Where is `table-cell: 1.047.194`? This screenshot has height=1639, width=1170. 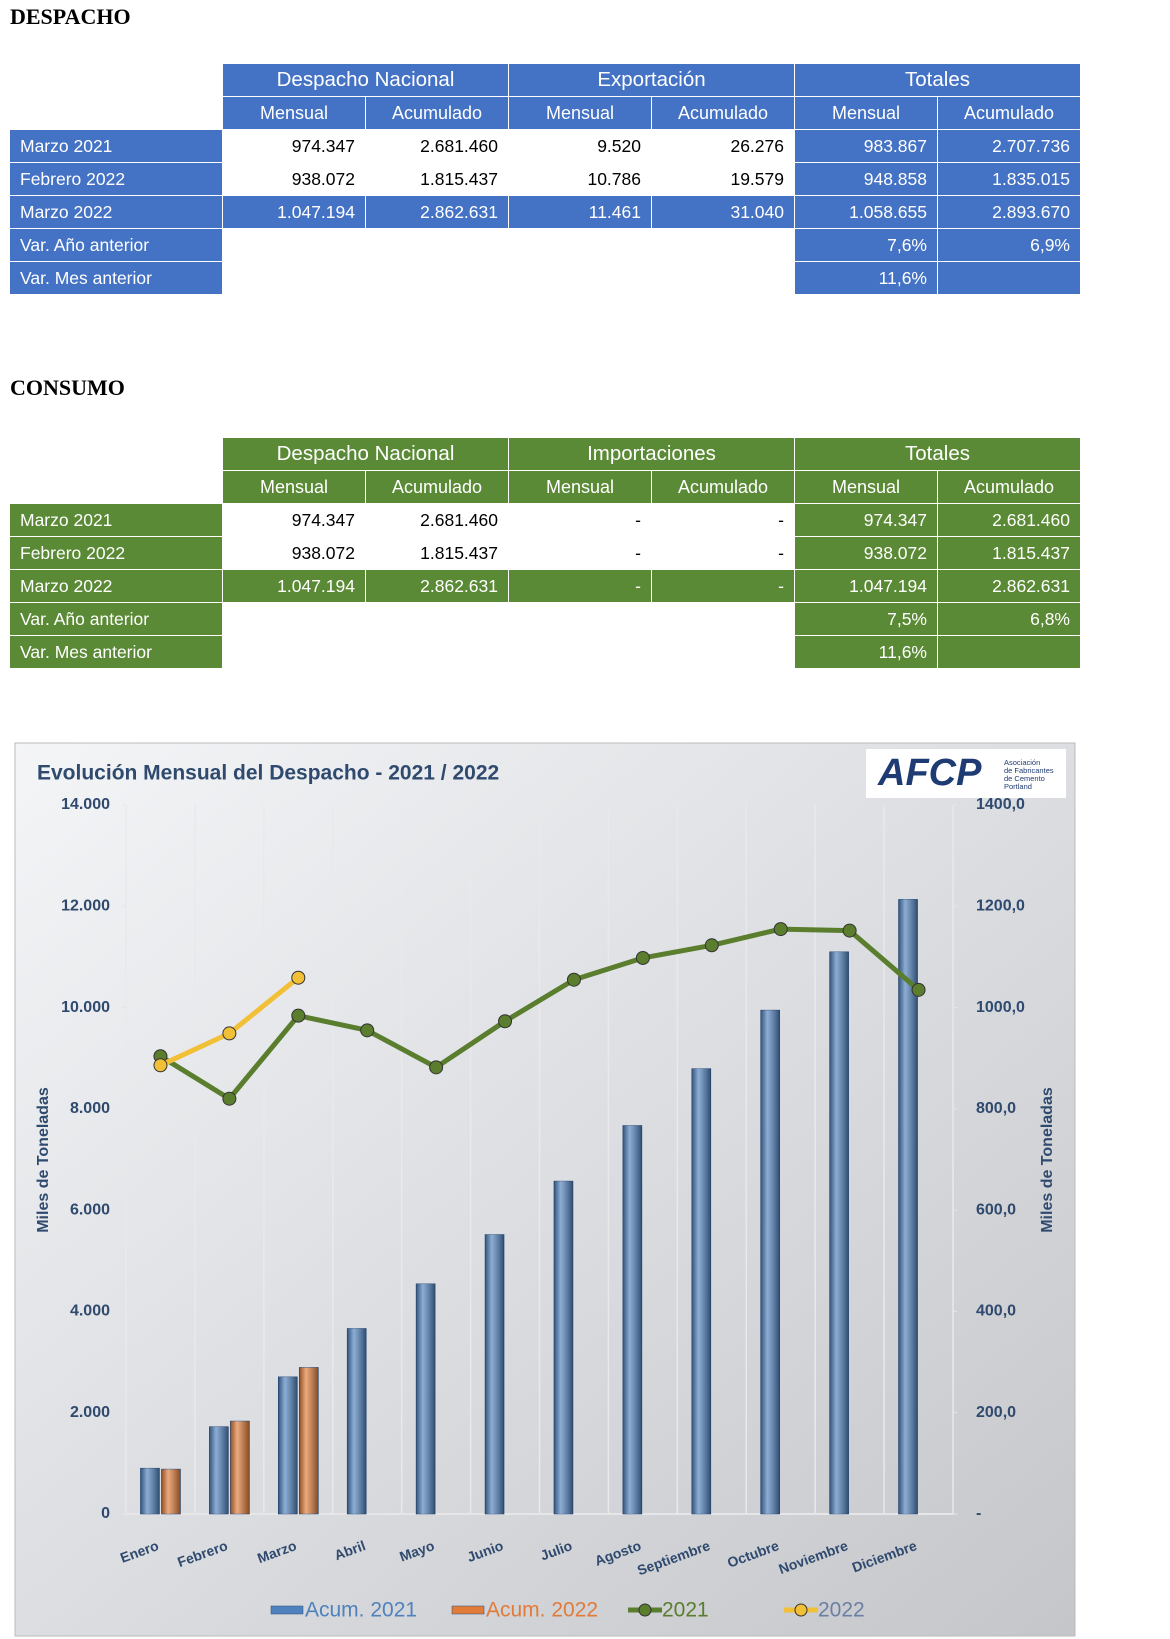 table-cell: 1.047.194 is located at coordinates (294, 586).